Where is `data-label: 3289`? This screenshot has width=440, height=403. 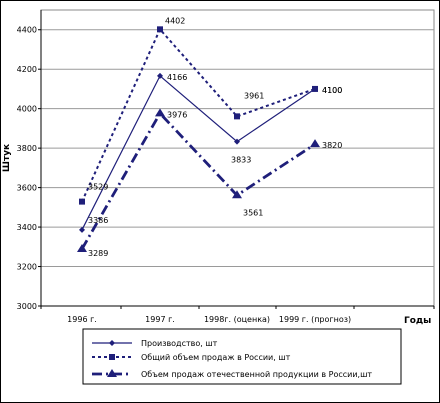
data-label: 3289 is located at coordinates (98, 253).